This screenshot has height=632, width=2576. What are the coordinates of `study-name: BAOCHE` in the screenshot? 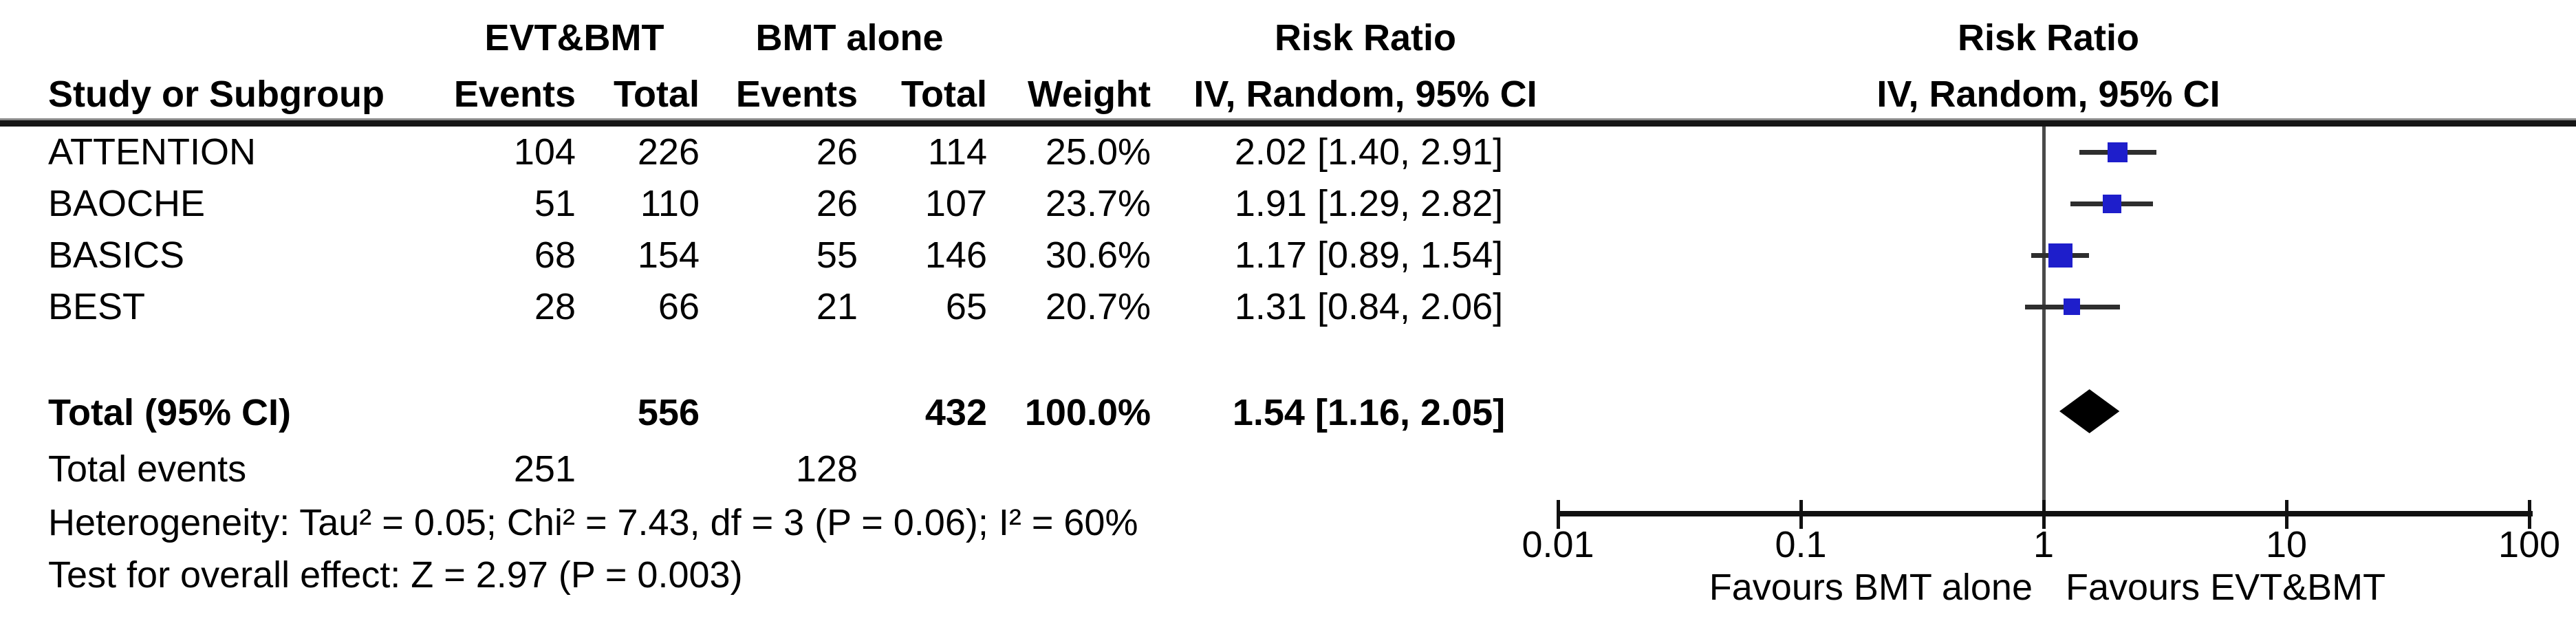 It's located at (127, 203).